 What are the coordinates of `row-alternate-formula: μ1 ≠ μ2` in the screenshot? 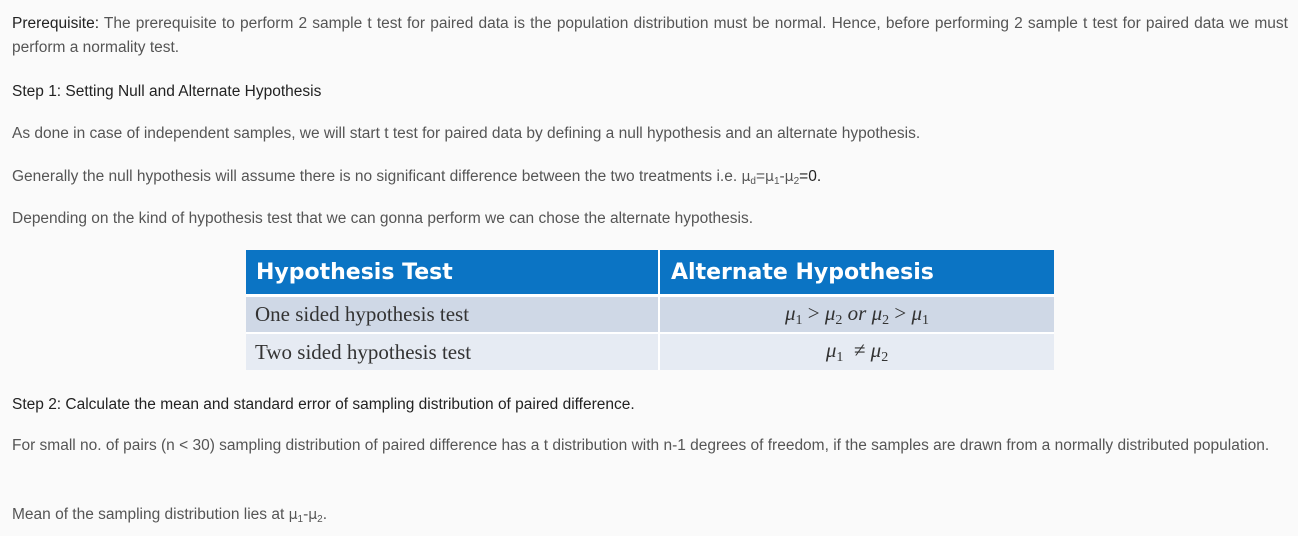 It's located at (857, 351).